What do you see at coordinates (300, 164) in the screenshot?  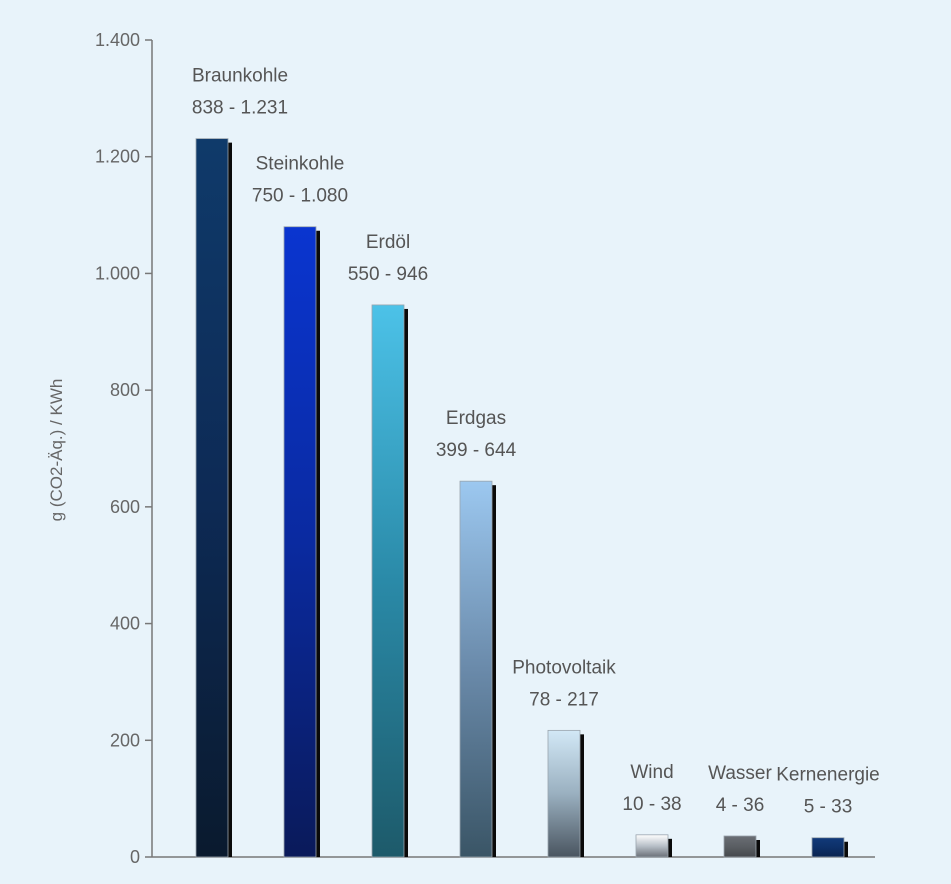 I see `bar-name-label: Steinkohle` at bounding box center [300, 164].